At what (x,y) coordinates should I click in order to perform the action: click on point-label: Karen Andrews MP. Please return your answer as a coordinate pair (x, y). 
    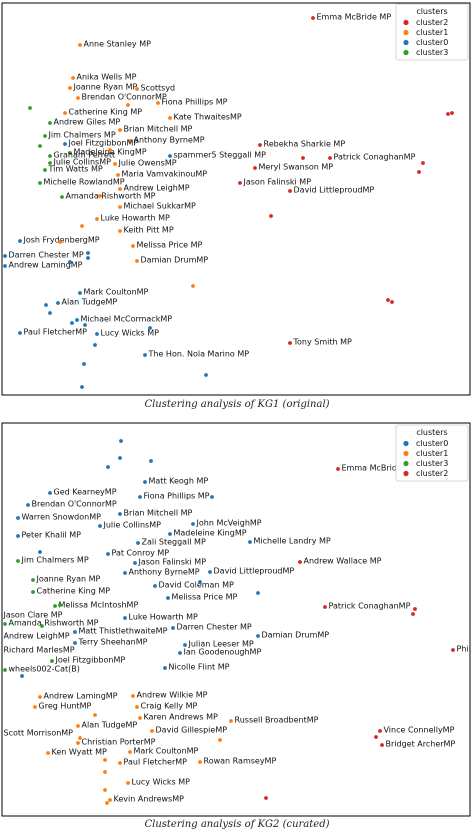
    Looking at the image, I should click on (181, 717).